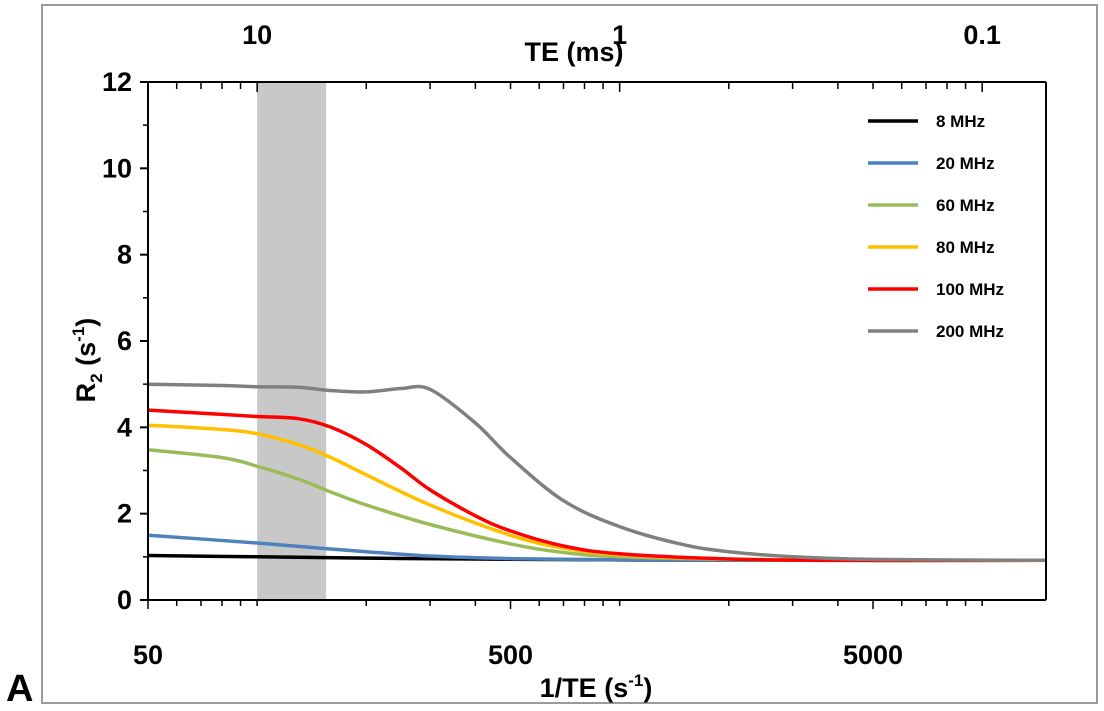  I want to click on top-tick-label-1: 1, so click(619, 35).